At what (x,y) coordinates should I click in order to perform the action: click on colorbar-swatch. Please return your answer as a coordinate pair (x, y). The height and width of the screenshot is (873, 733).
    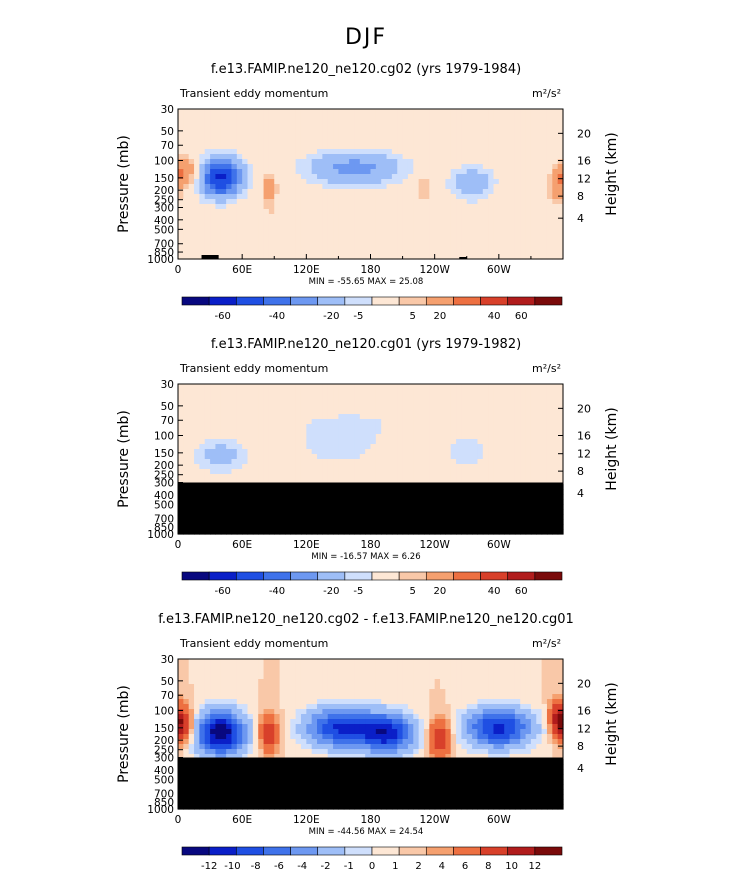
    Looking at the image, I should click on (331, 576).